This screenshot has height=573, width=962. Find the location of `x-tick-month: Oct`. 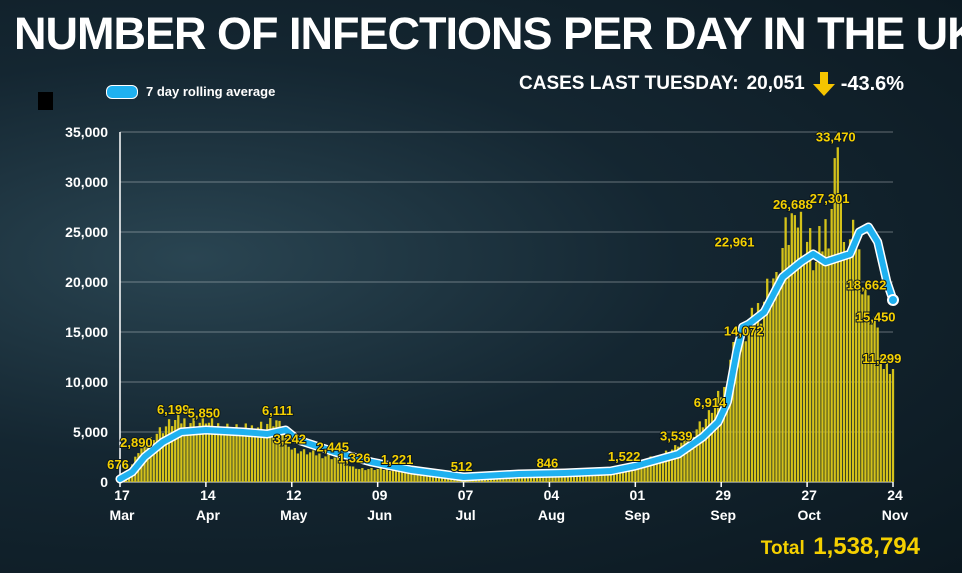

x-tick-month: Oct is located at coordinates (809, 515).